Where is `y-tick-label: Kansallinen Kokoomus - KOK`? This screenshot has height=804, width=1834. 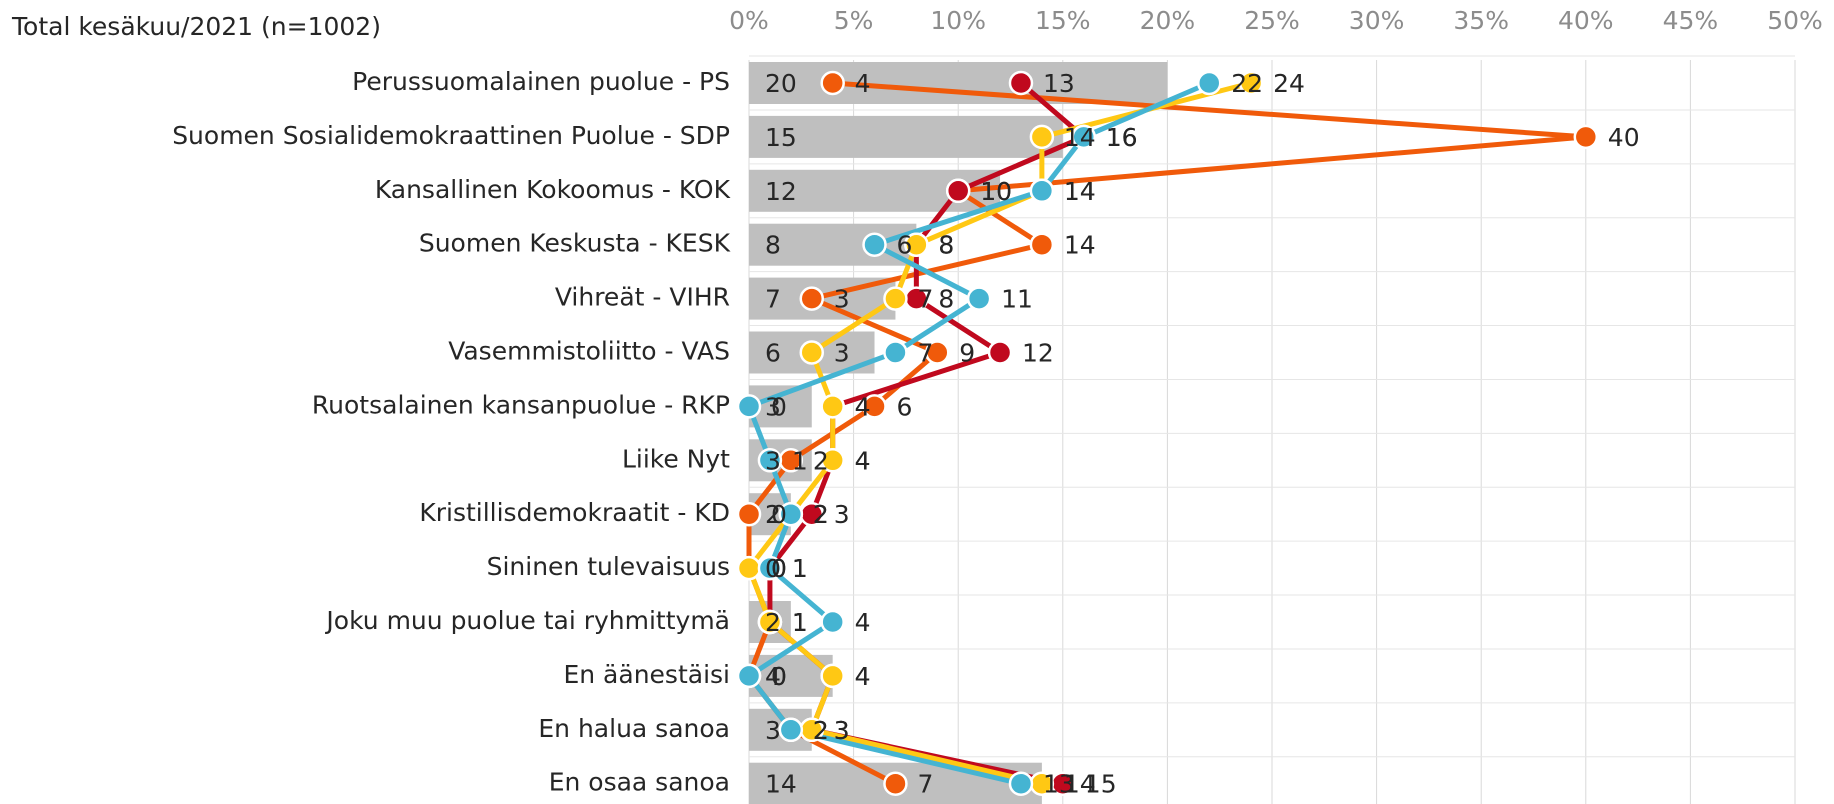
y-tick-label: Kansallinen Kokoomus - KOK is located at coordinates (553, 189).